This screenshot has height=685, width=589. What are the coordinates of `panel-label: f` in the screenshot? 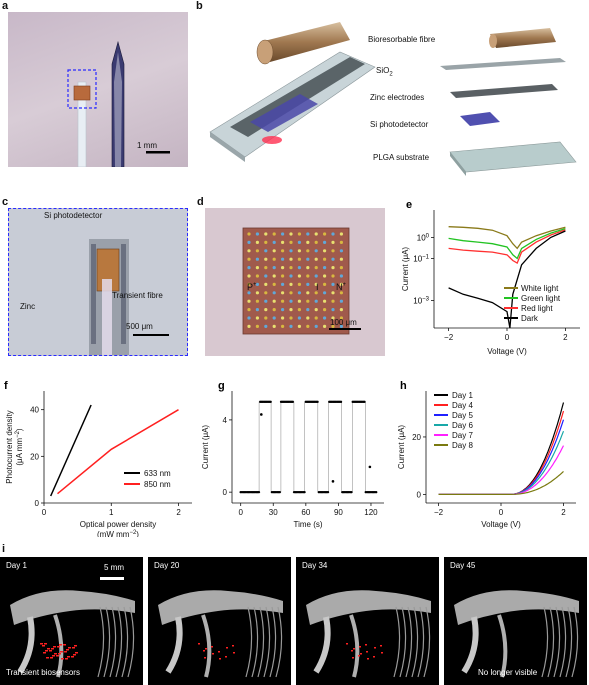 It's located at (6, 386).